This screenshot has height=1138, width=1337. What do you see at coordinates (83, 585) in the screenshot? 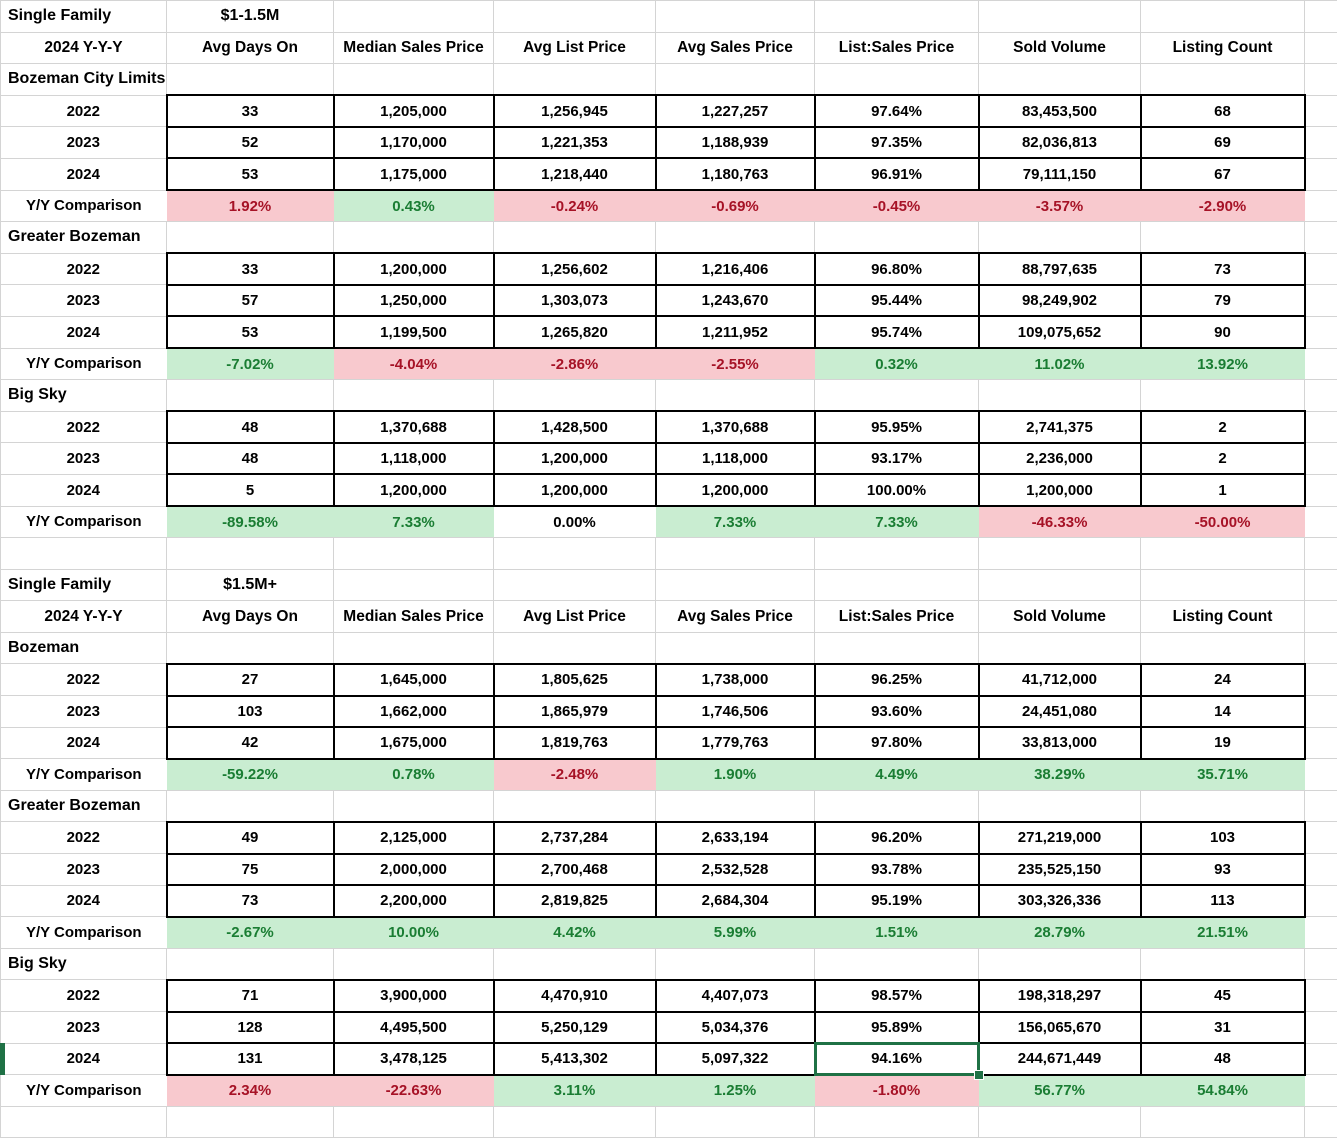
I see `table-title: Single Family` at bounding box center [83, 585].